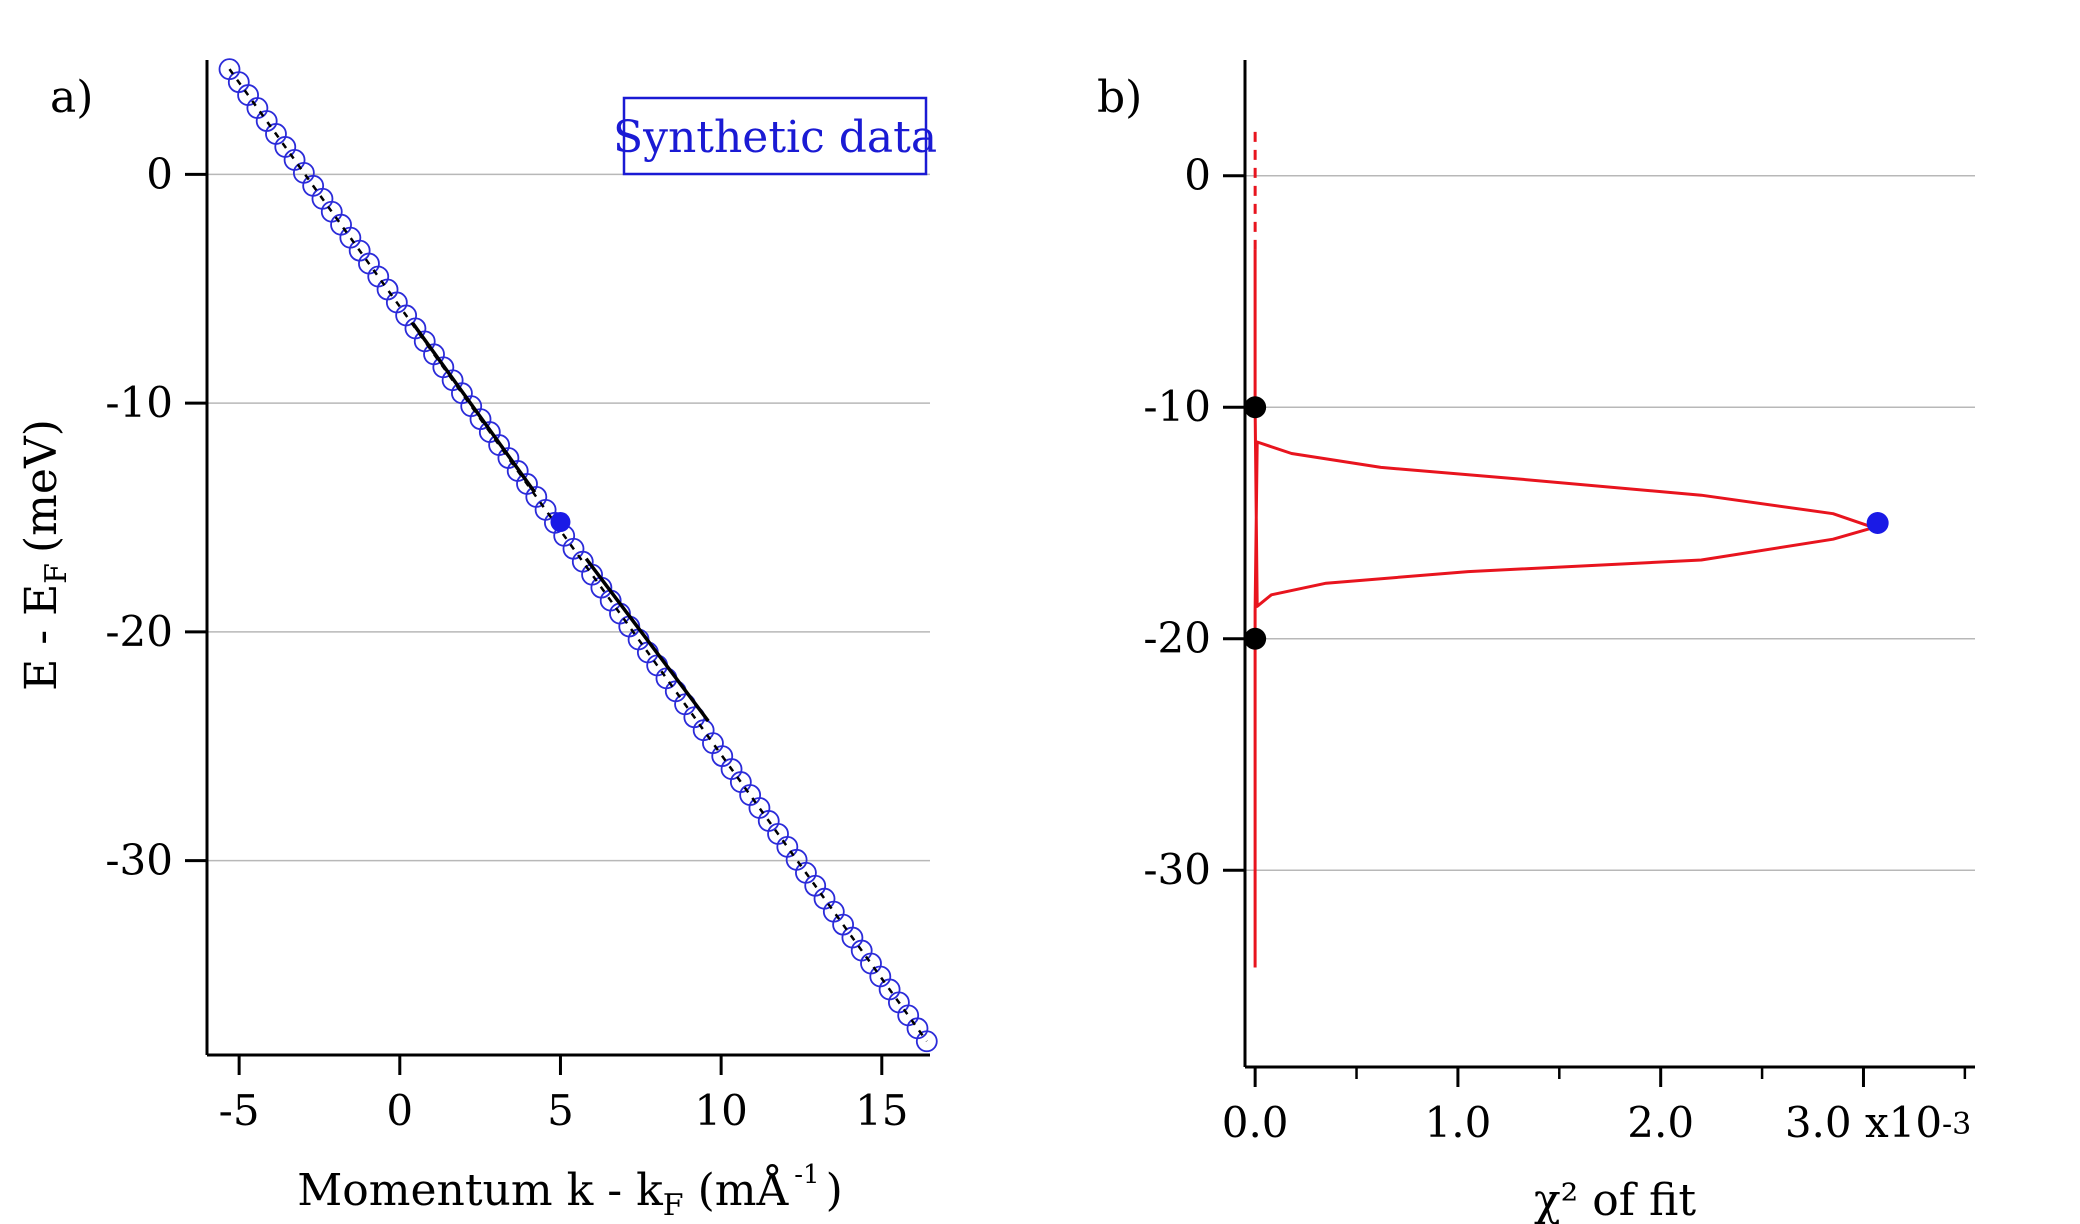 Image resolution: width=2080 pixels, height=1224 pixels. I want to click on panel-a-x-ticks: -5 0 5 10 15, so click(564, 1095).